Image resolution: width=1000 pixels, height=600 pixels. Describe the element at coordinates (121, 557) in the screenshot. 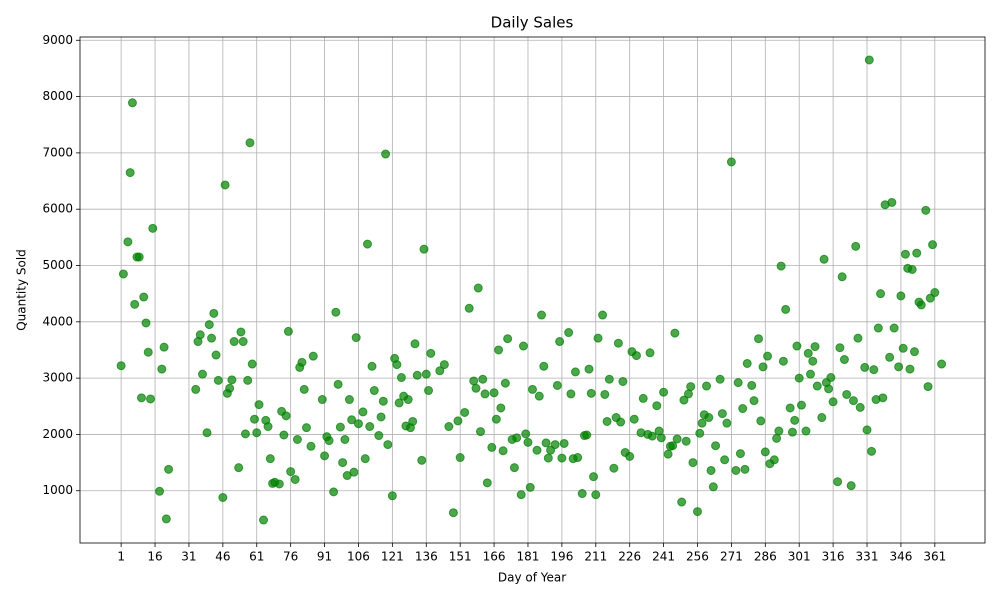

I see `x-tick-label: 1` at that location.